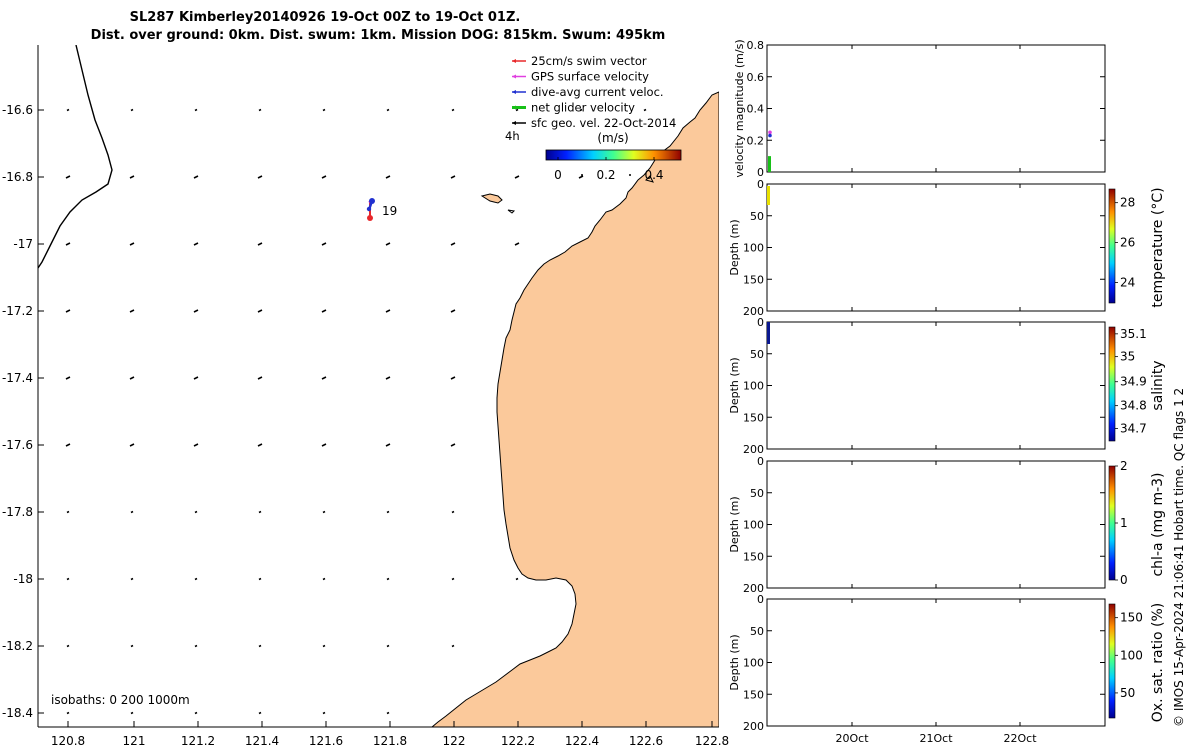 This screenshot has height=754, width=1200. Describe the element at coordinates (756, 140) in the screenshot. I see `panel-y-tick-label: 0.2` at that location.